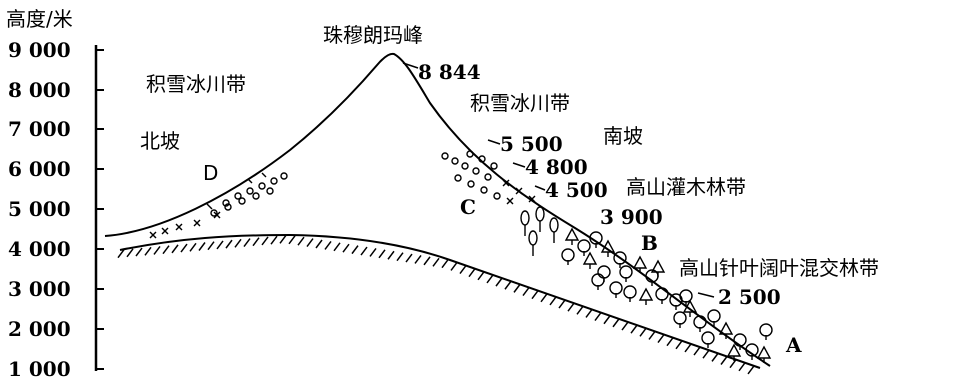  What do you see at coordinates (39, 90) in the screenshot?
I see `tick-label-8000: 8 000` at bounding box center [39, 90].